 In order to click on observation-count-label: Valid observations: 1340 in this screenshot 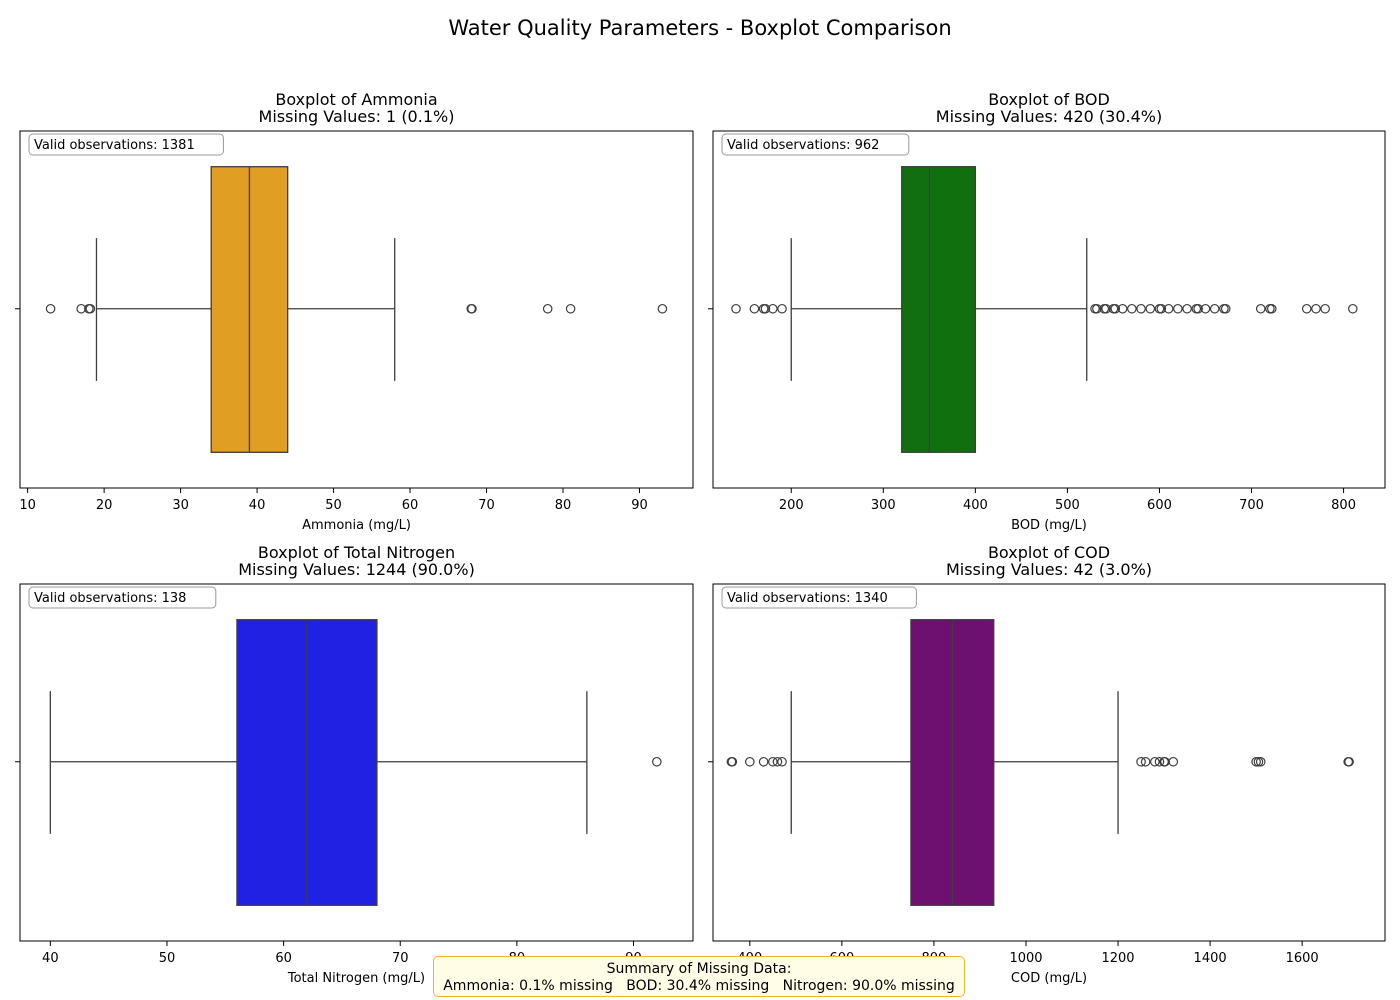, I will do `click(807, 598)`.